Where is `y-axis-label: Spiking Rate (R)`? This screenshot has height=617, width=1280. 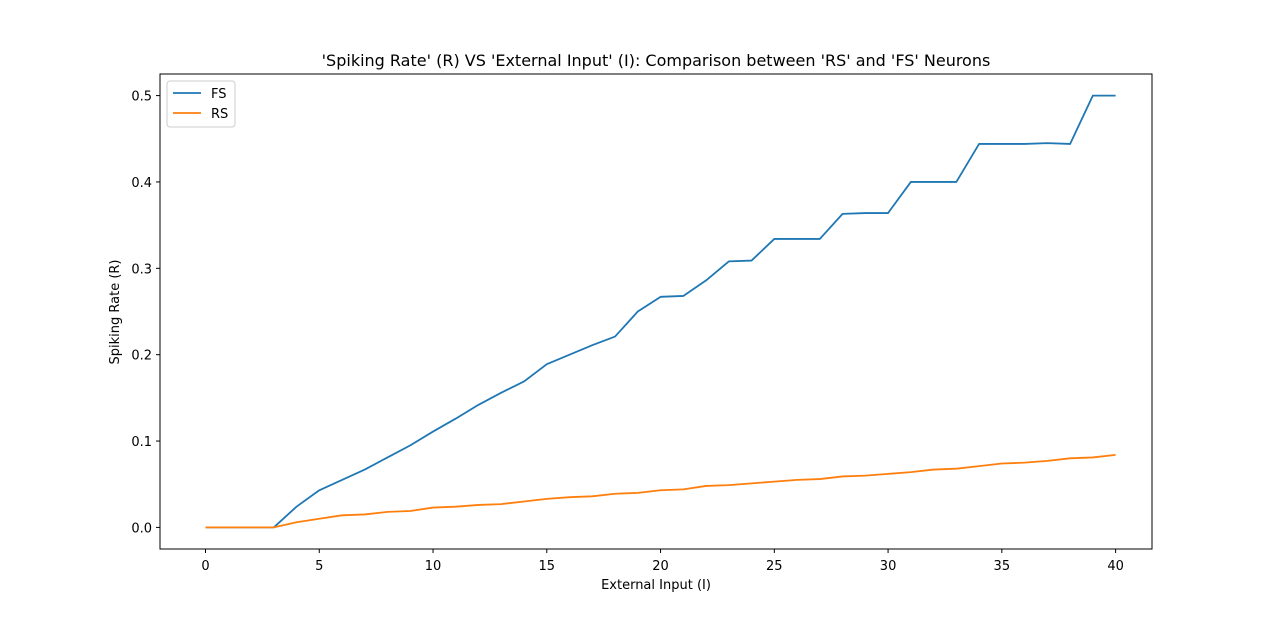 y-axis-label: Spiking Rate (R) is located at coordinates (115, 312).